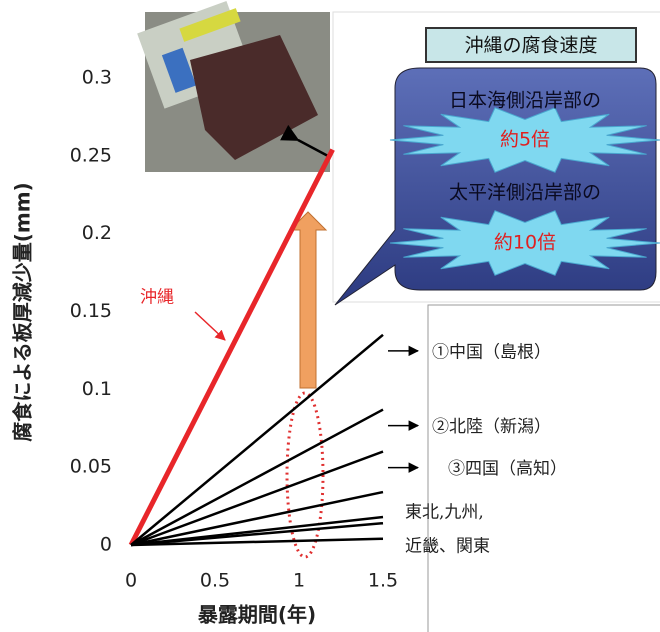 The width and height of the screenshot is (660, 632). I want to click on photo-arrow, so click(304, 141).